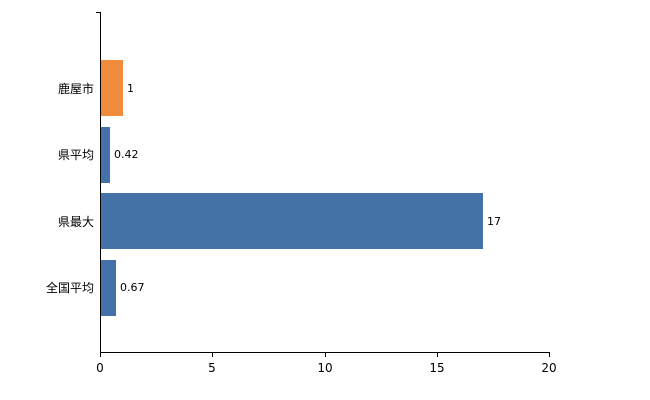  Describe the element at coordinates (75, 88) in the screenshot. I see `category-label: 鹿屋市` at that location.